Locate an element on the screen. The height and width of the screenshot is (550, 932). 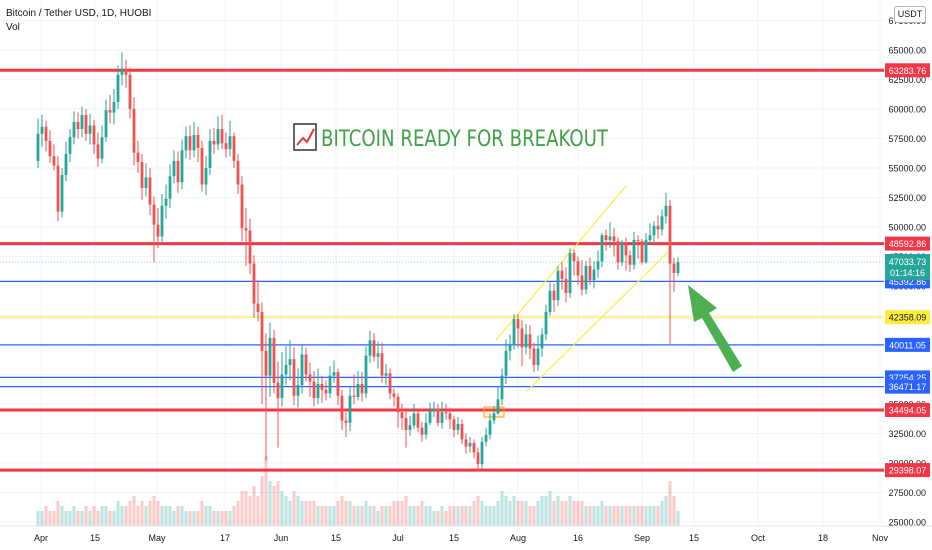
symbol-legend: Bitcoin / Tether USD, 1D, HUOBI is located at coordinates (79, 13).